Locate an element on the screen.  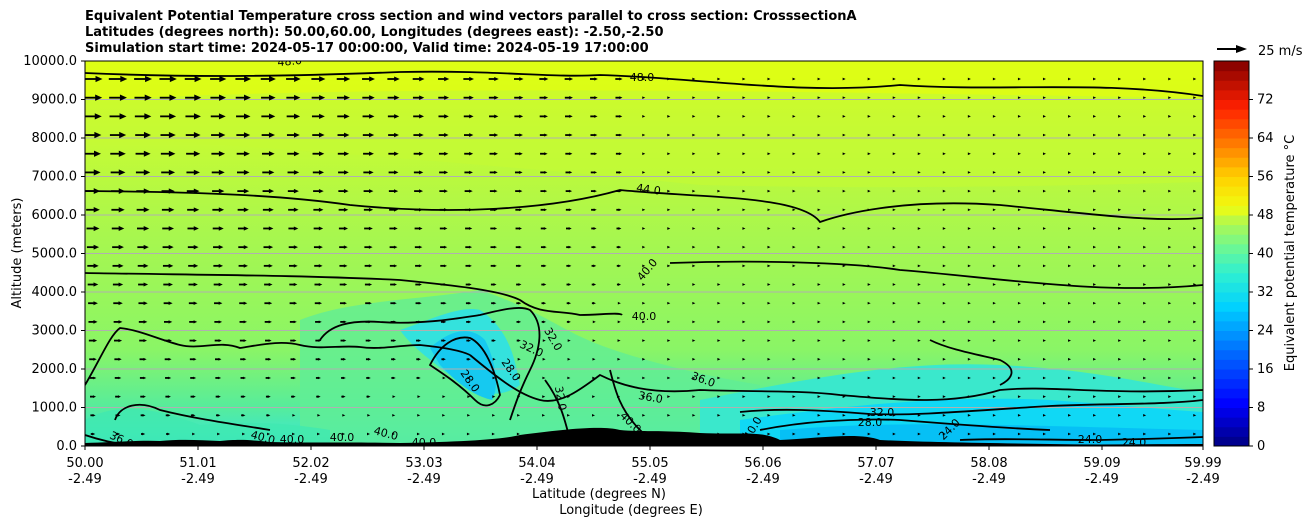
contour-label: 24.0 is located at coordinates (1090, 439).